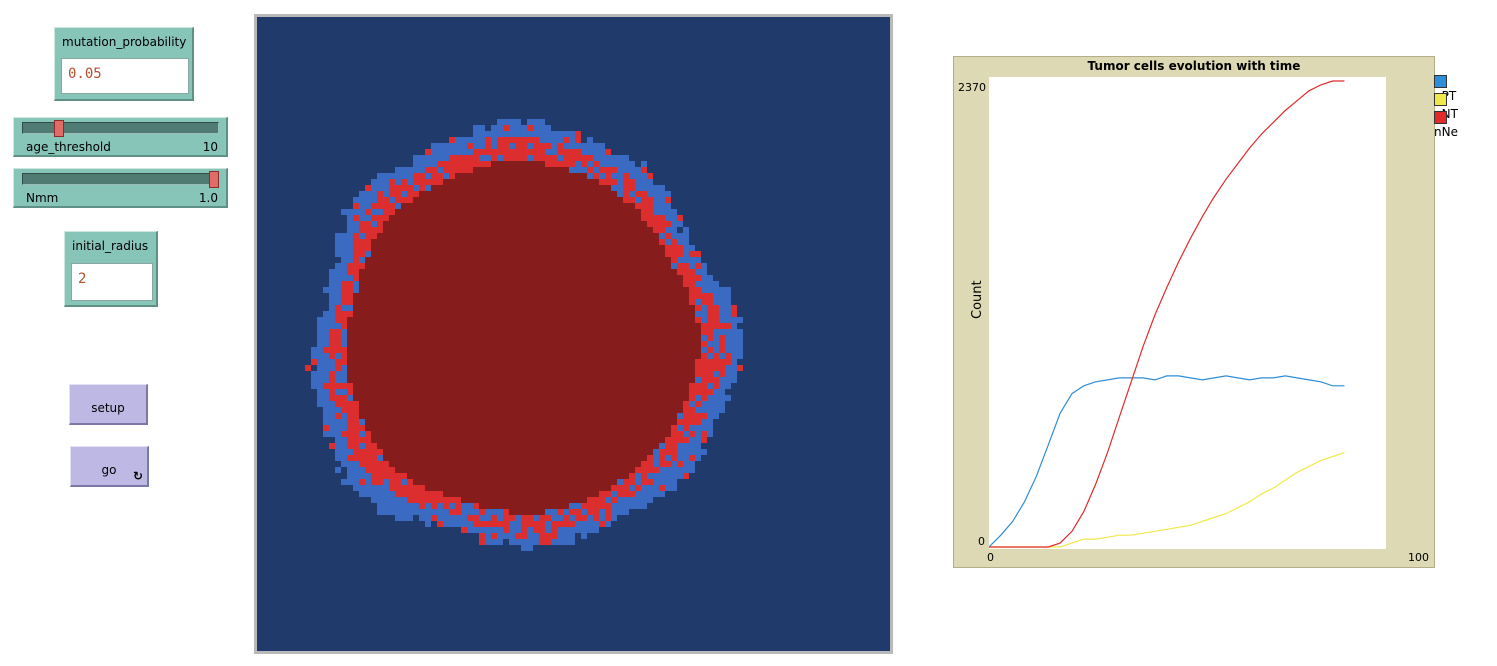  I want to click on setup-button: setup, so click(108, 404).